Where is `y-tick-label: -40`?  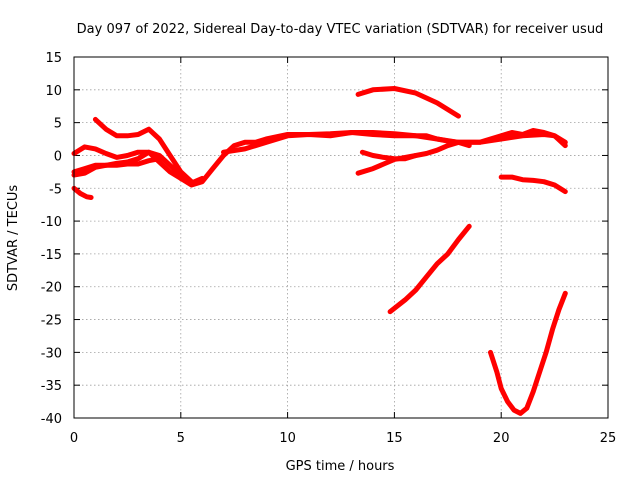 y-tick-label: -40 is located at coordinates (51, 419).